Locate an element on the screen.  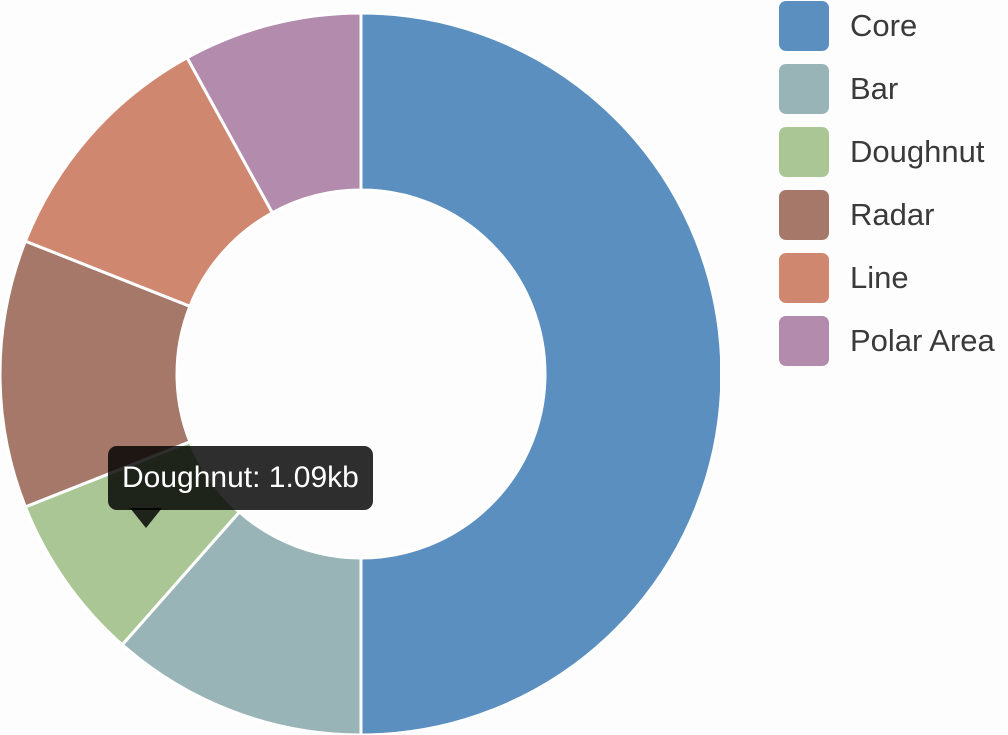
legend-label: Radar is located at coordinates (892, 214).